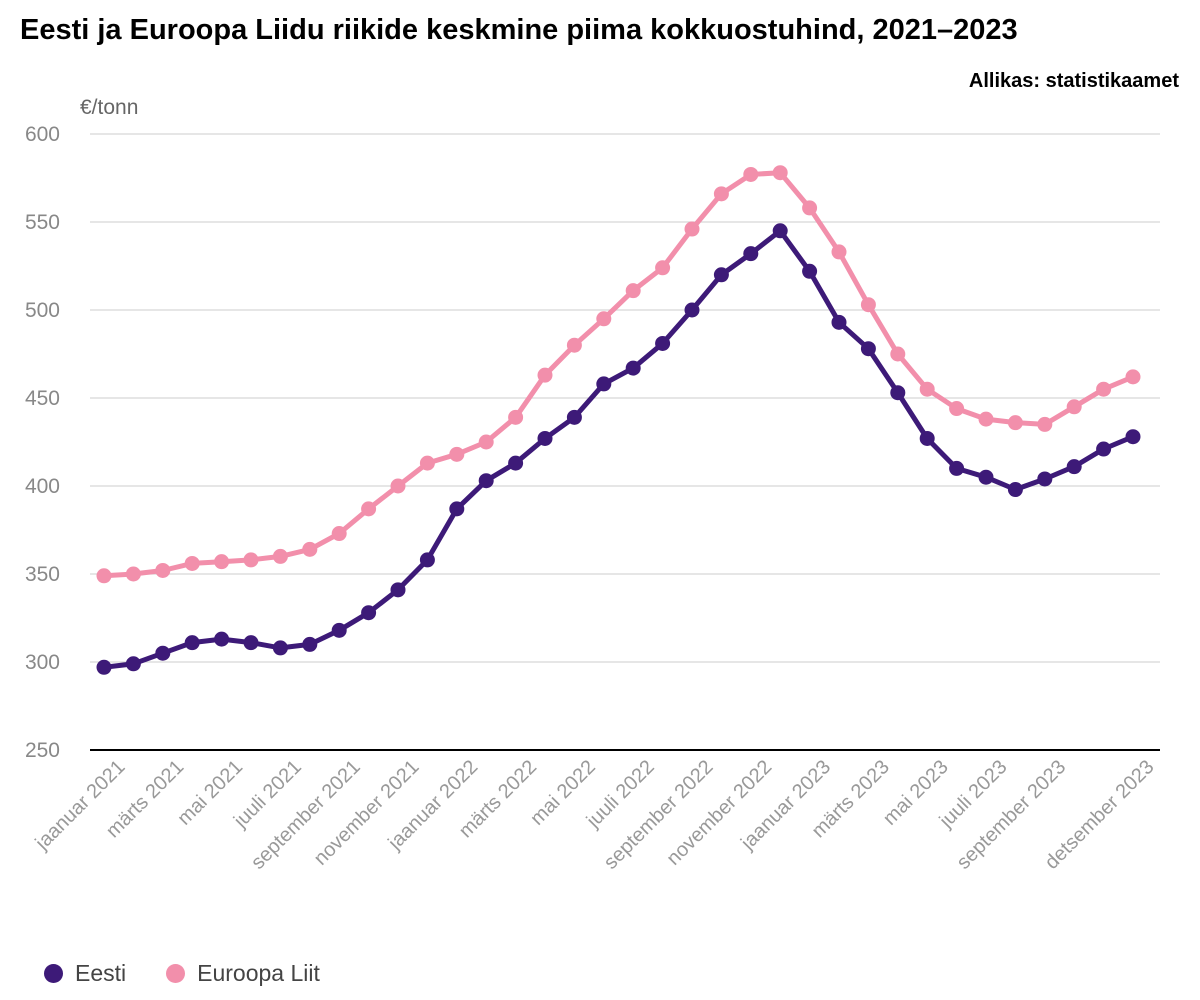 This screenshot has height=1000, width=1200. Describe the element at coordinates (42, 574) in the screenshot. I see `y-tick-label: 350` at that location.